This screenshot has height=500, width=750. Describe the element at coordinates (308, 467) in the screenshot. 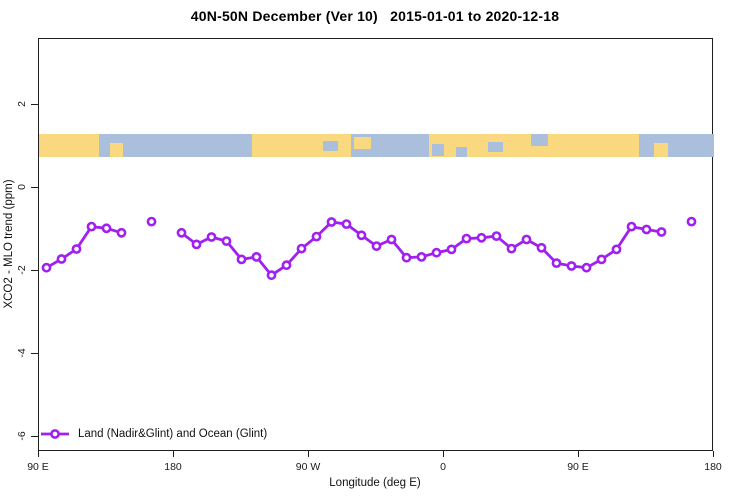

I see `x-tick-label: 90 W` at that location.